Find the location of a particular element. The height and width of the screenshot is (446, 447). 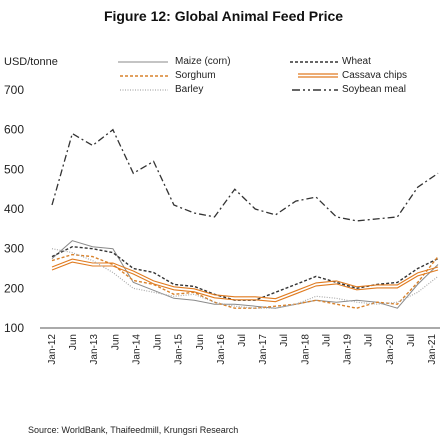

x-tick-label: Jan-13 is located at coordinates (94, 349).